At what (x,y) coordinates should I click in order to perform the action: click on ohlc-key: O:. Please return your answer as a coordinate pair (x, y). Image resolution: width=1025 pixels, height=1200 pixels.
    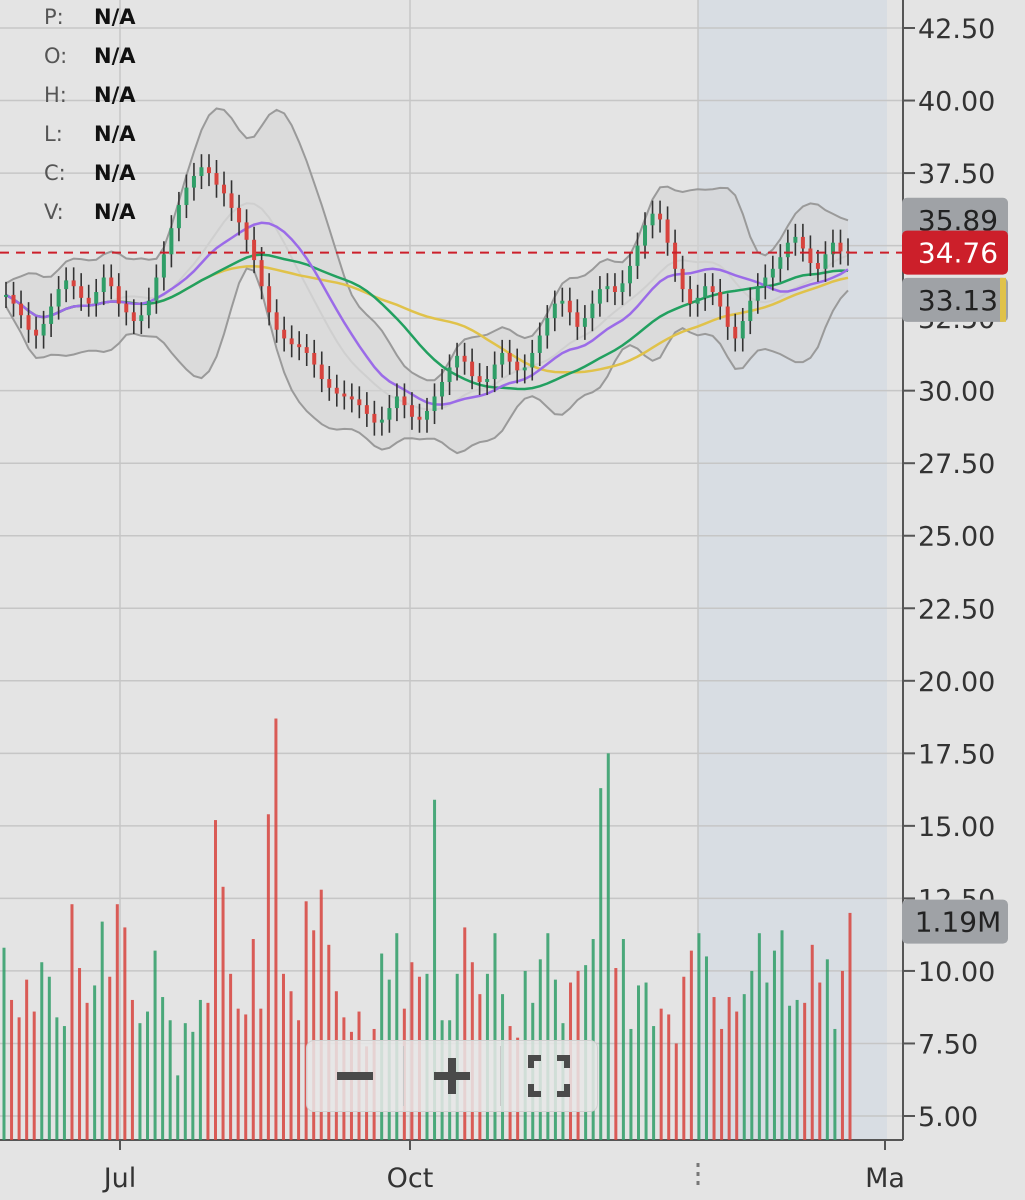
    Looking at the image, I should click on (56, 56).